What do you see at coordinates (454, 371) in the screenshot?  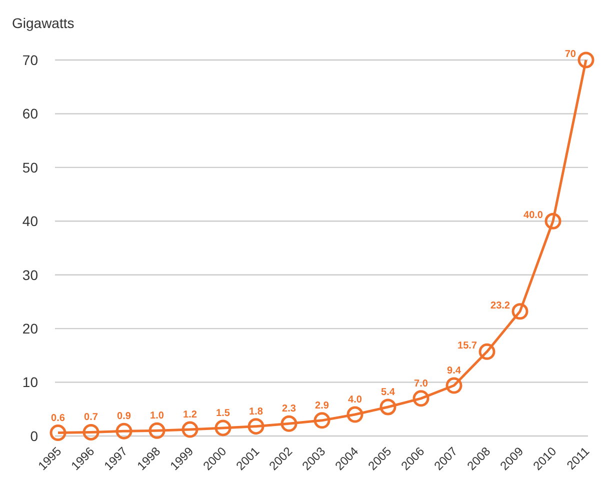 I see `data-label: 9.4` at bounding box center [454, 371].